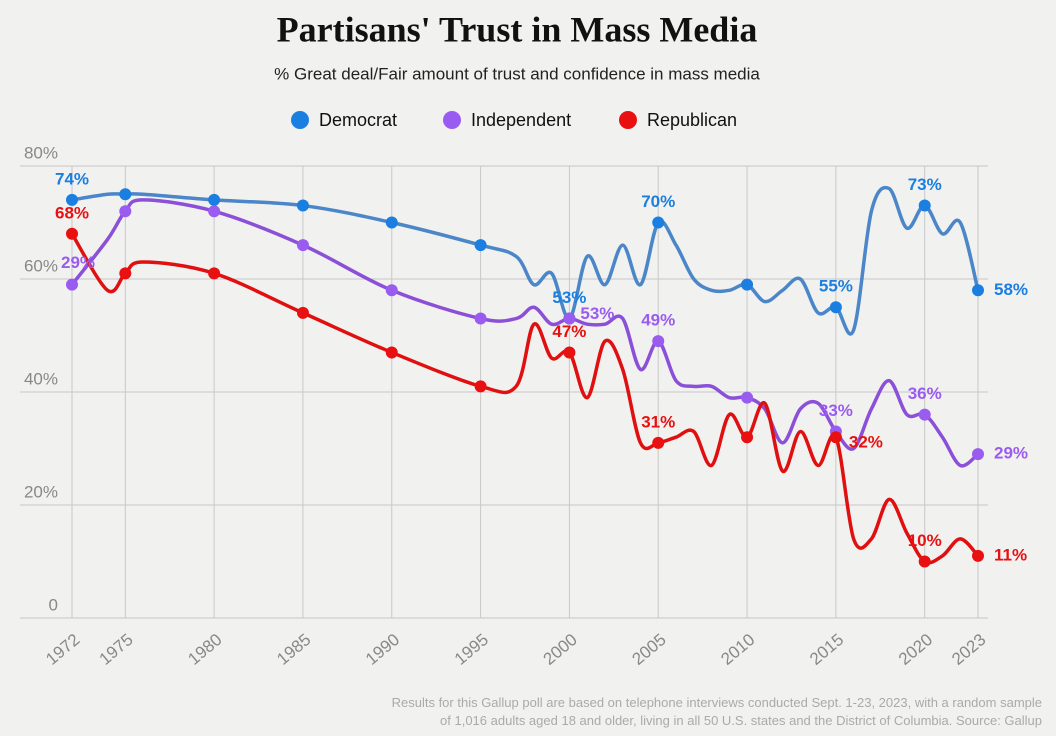 The width and height of the screenshot is (1056, 736). Describe the element at coordinates (925, 540) in the screenshot. I see `value-label: 10%` at that location.